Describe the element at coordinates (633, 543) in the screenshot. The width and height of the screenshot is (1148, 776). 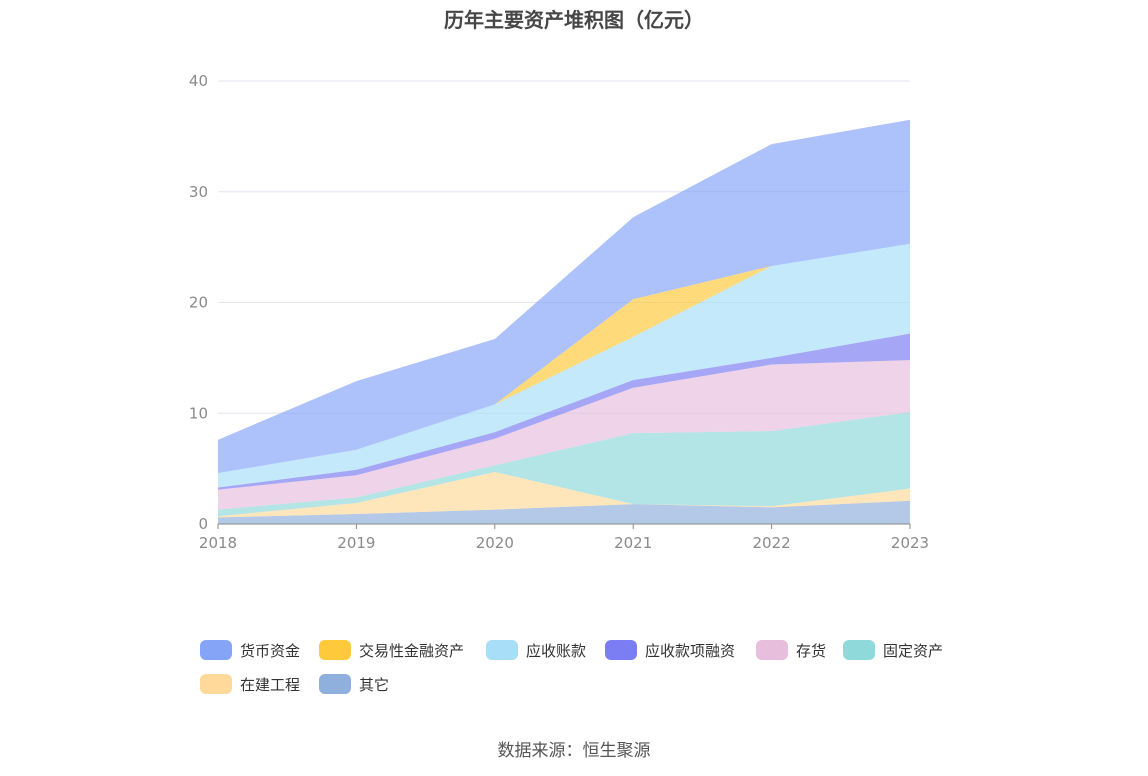
I see `x-tick-label: 2021` at that location.